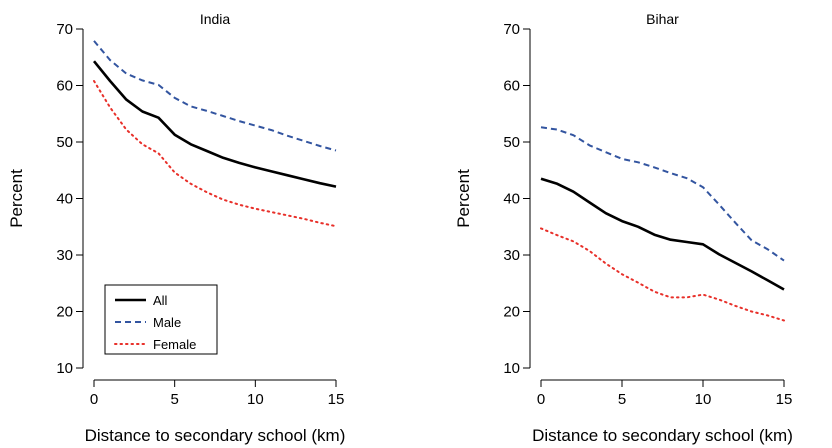 The height and width of the screenshot is (448, 832). Describe the element at coordinates (662, 19) in the screenshot. I see `chart-title: Bihar` at that location.